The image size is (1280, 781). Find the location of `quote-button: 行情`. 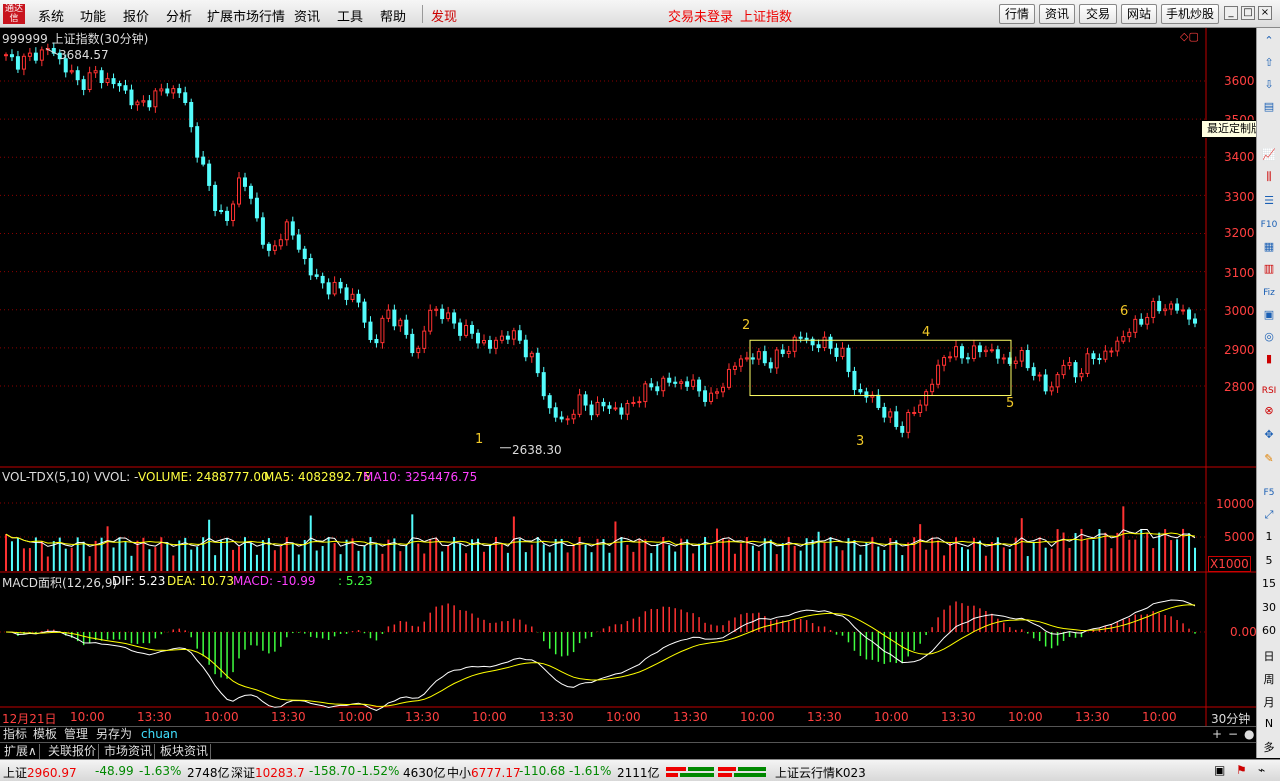

quote-button: 行情 is located at coordinates (1017, 14).